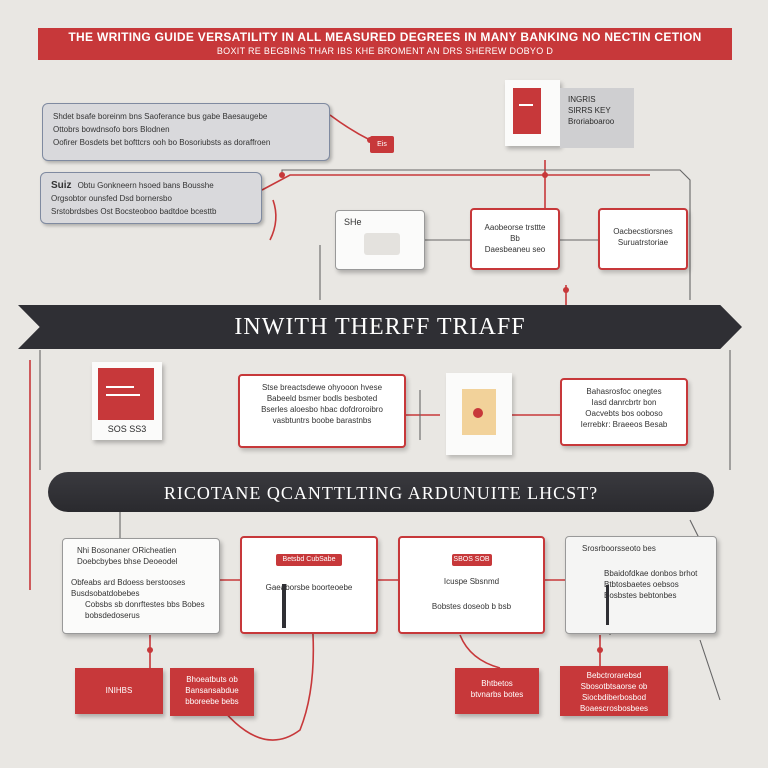 The image size is (768, 768). What do you see at coordinates (614, 686) in the screenshot?
I see `bottom-red-box-4-line: Sbosotbtsaorse ob` at bounding box center [614, 686].